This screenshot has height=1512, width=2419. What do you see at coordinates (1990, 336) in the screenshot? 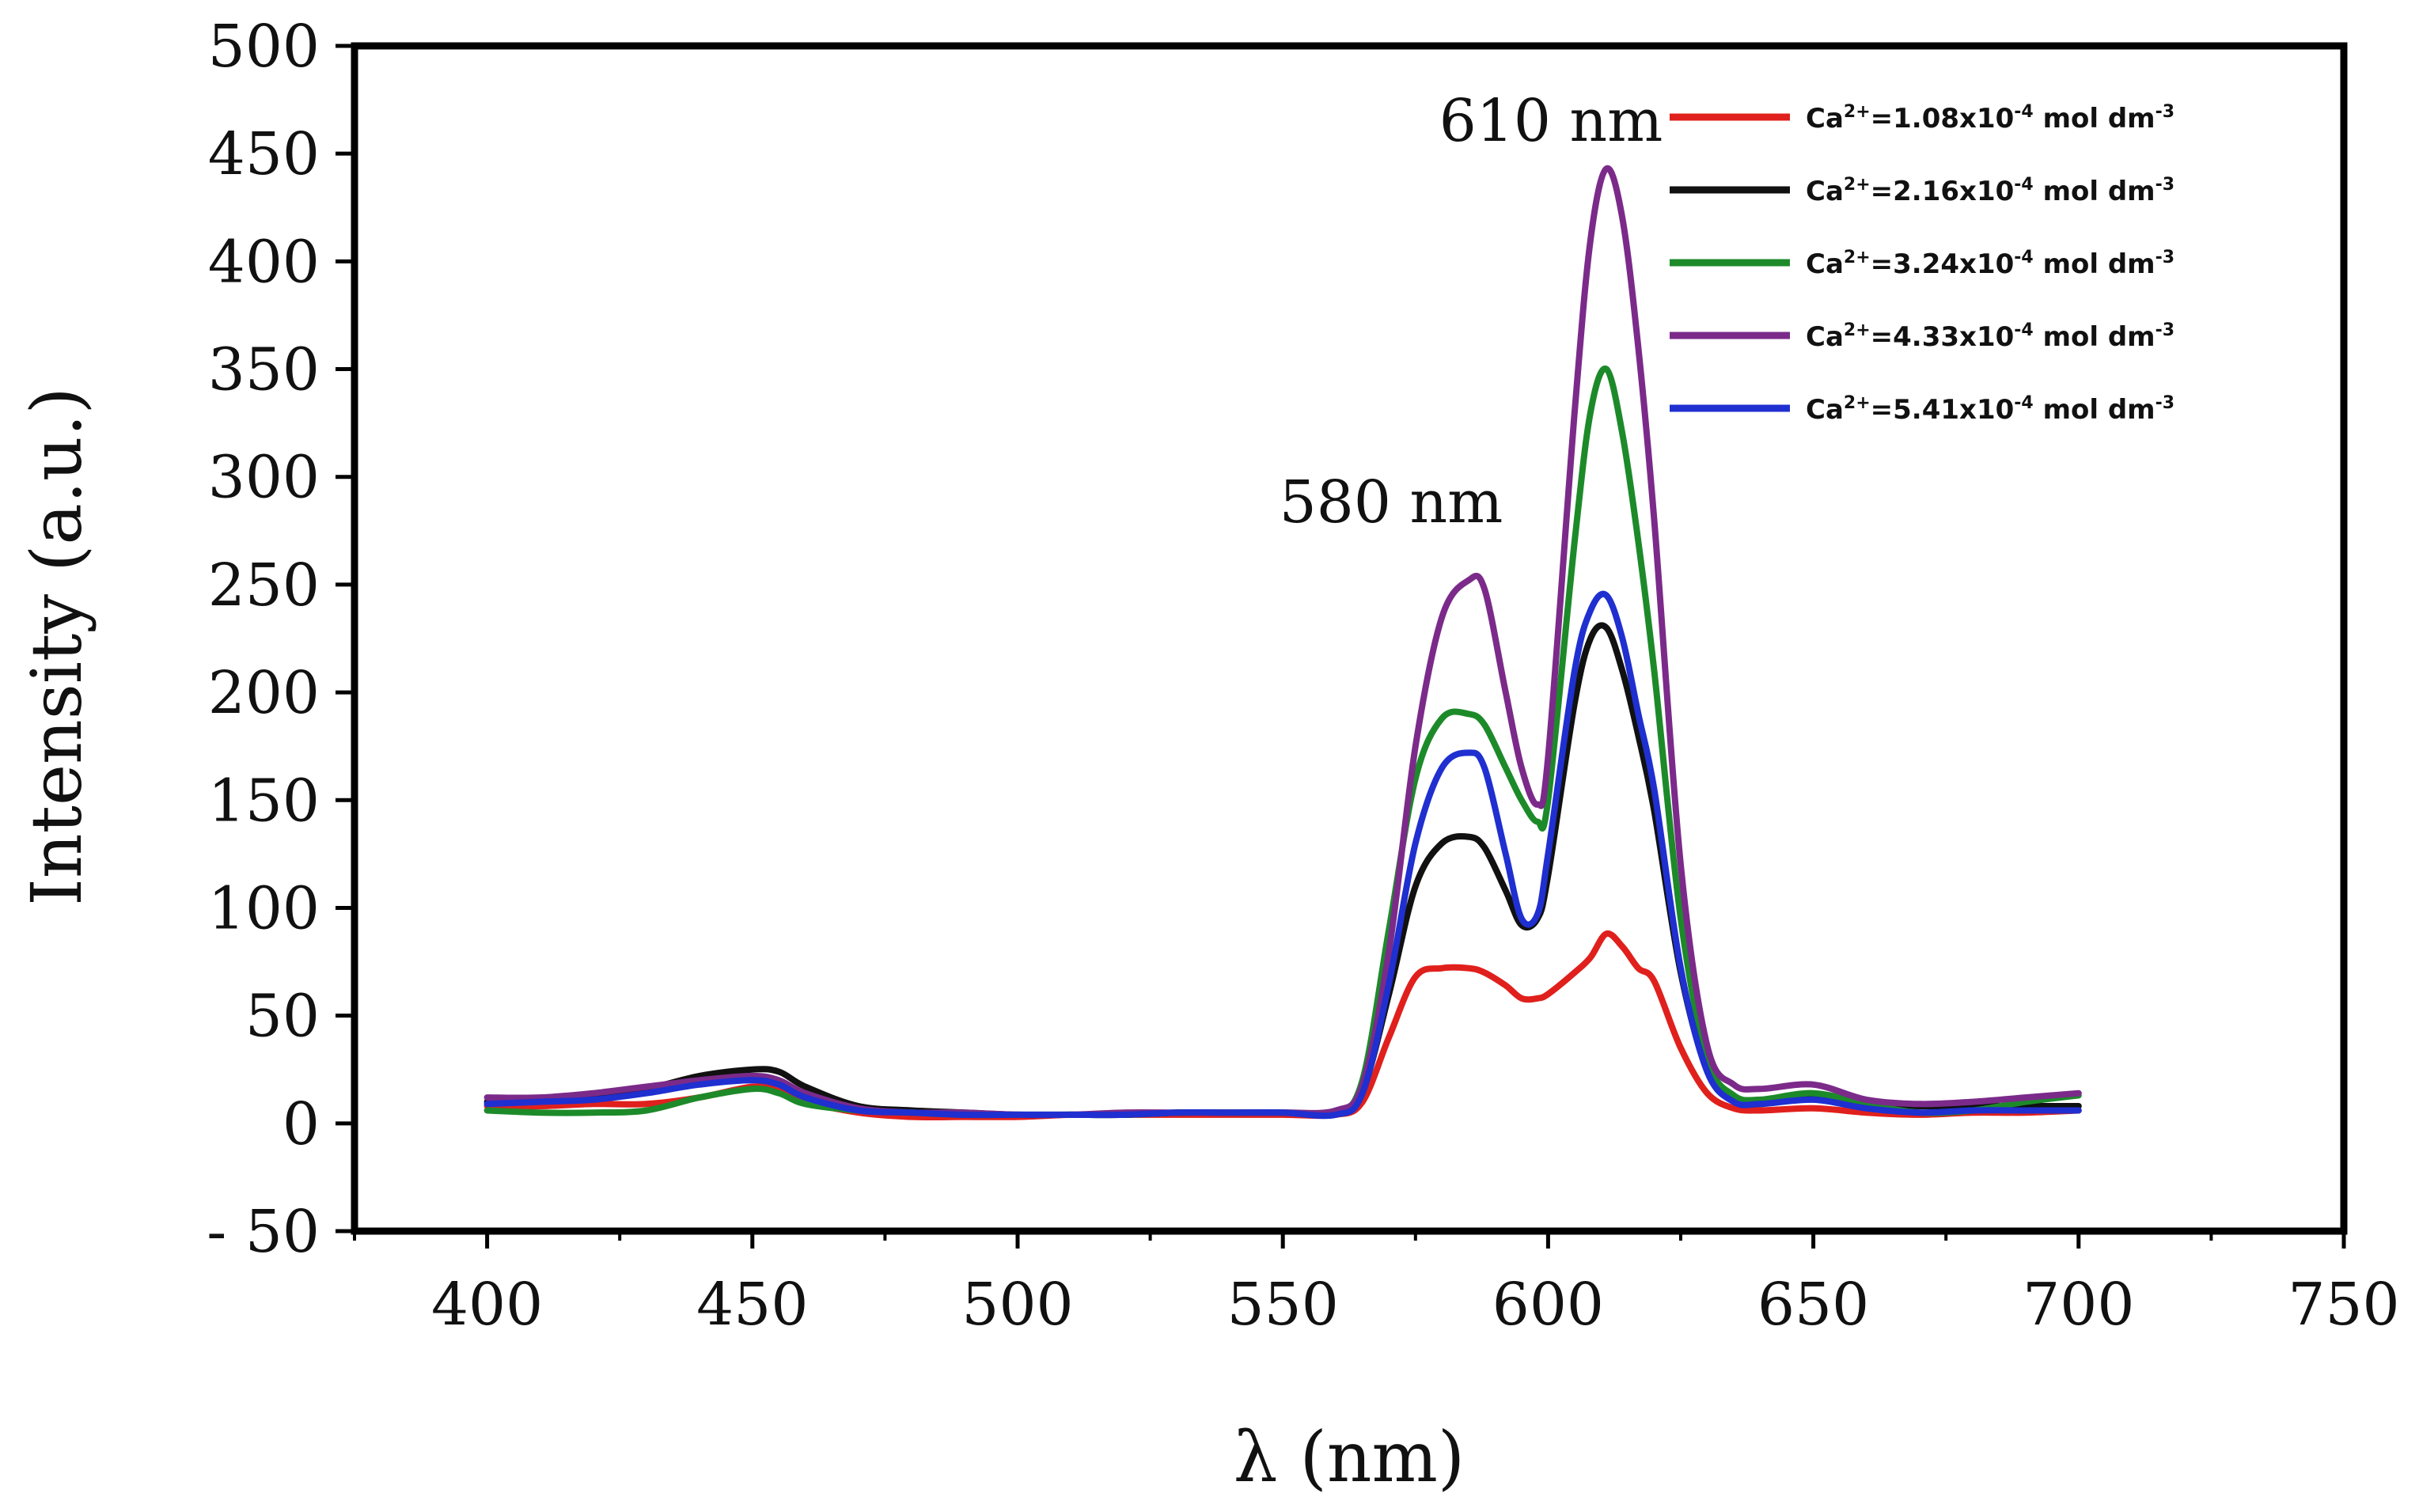
I see `legend-entry: Ca2+=4.33x10-4 mol dm-3` at bounding box center [1990, 336].